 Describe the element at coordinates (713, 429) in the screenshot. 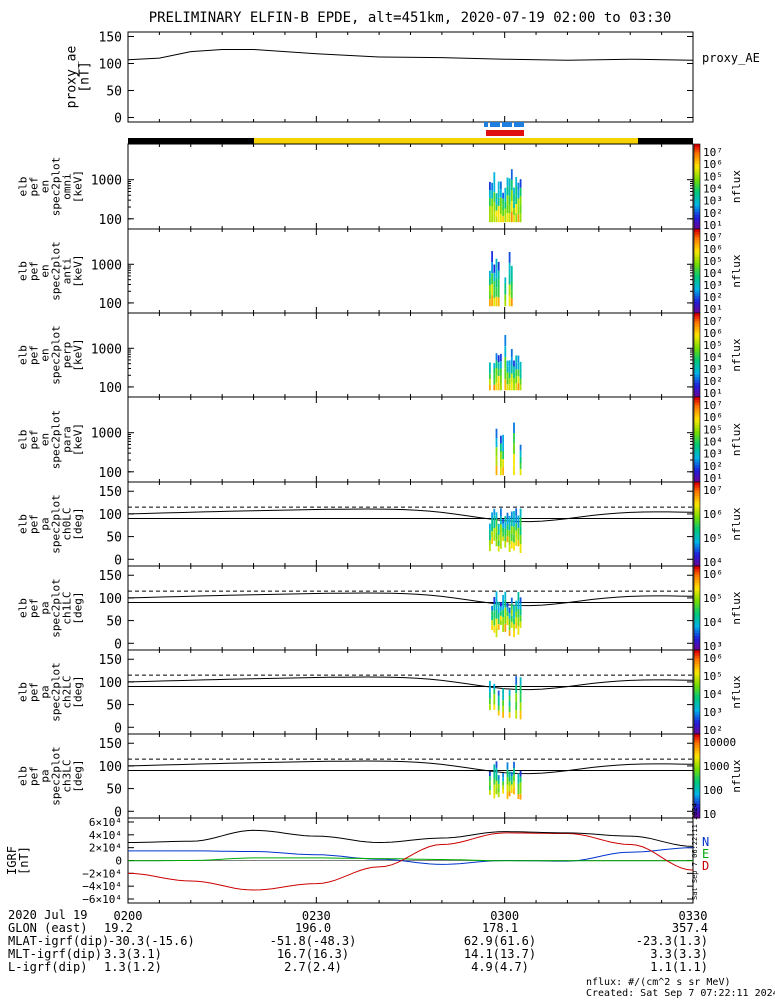

I see `spec_para-colorbar-tick-label: 10⁵` at that location.